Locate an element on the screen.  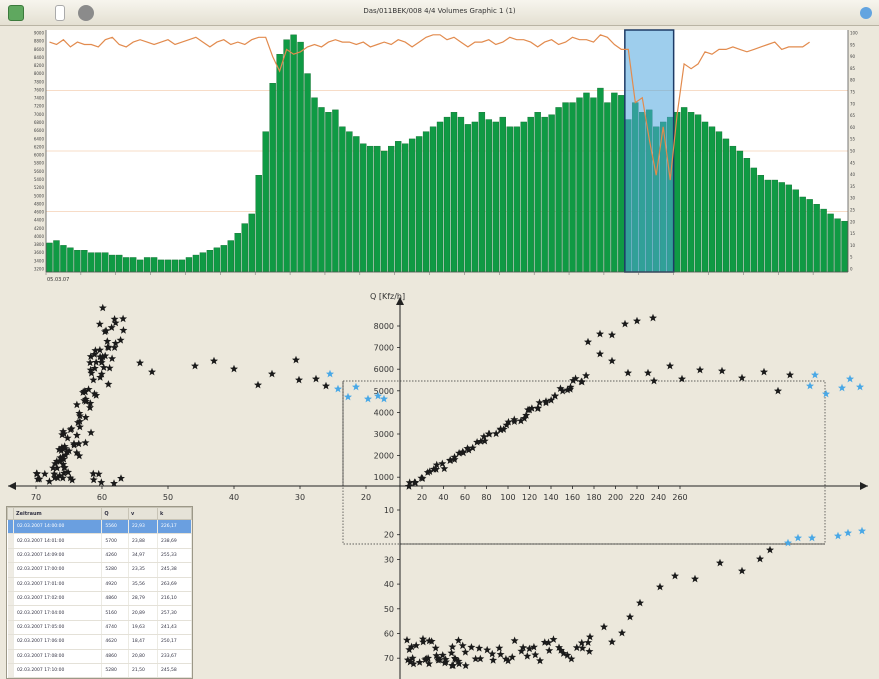
table-row: 02.03.2007 17:08:00 4860 20,80 233,67 is located at coordinates (99, 656).